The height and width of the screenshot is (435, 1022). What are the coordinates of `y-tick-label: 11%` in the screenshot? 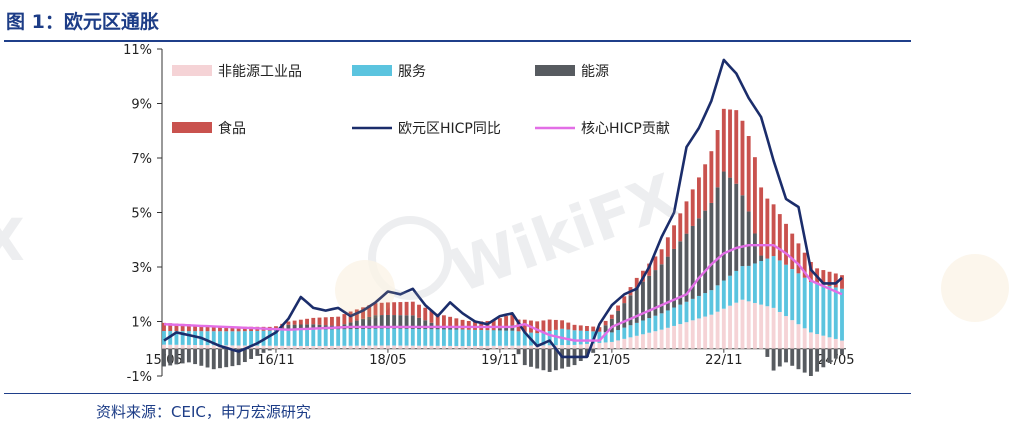 It's located at (137, 50).